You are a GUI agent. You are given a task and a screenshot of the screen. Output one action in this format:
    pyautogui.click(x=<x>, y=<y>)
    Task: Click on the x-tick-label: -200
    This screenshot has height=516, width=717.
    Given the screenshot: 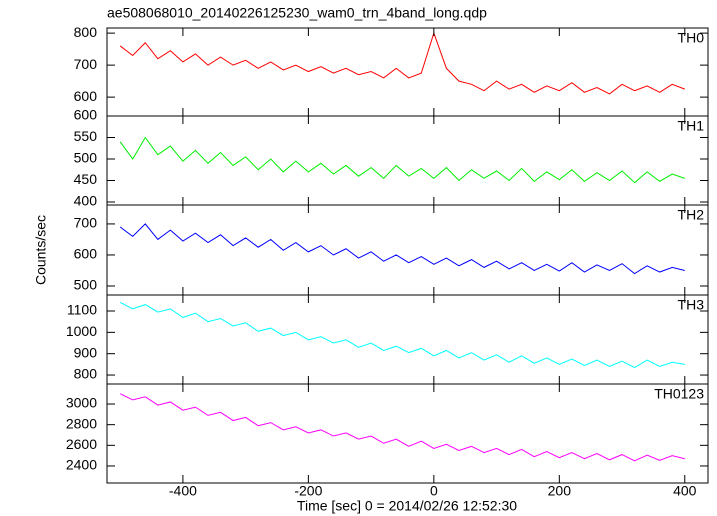 What is the action you would take?
    pyautogui.click(x=308, y=491)
    